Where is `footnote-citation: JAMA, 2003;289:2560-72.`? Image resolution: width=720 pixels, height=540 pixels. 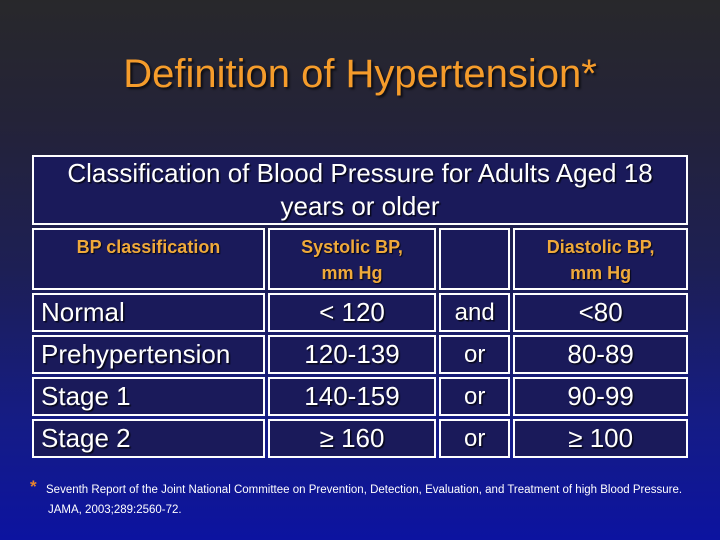
footnote-citation: JAMA, 2003;289:2560-72. is located at coordinates (115, 510).